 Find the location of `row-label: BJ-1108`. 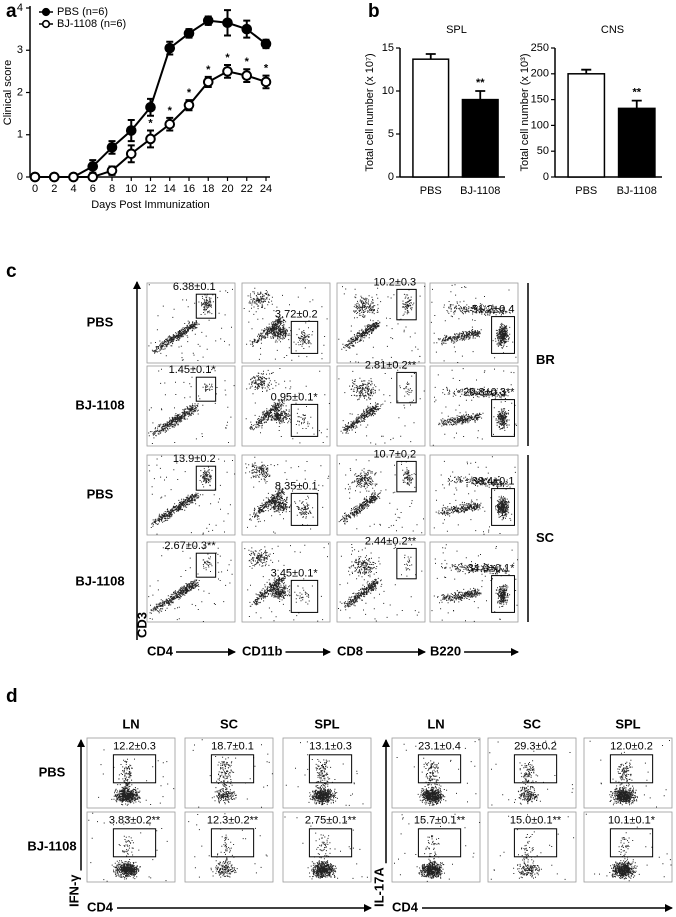

row-label: BJ-1108 is located at coordinates (51, 845).